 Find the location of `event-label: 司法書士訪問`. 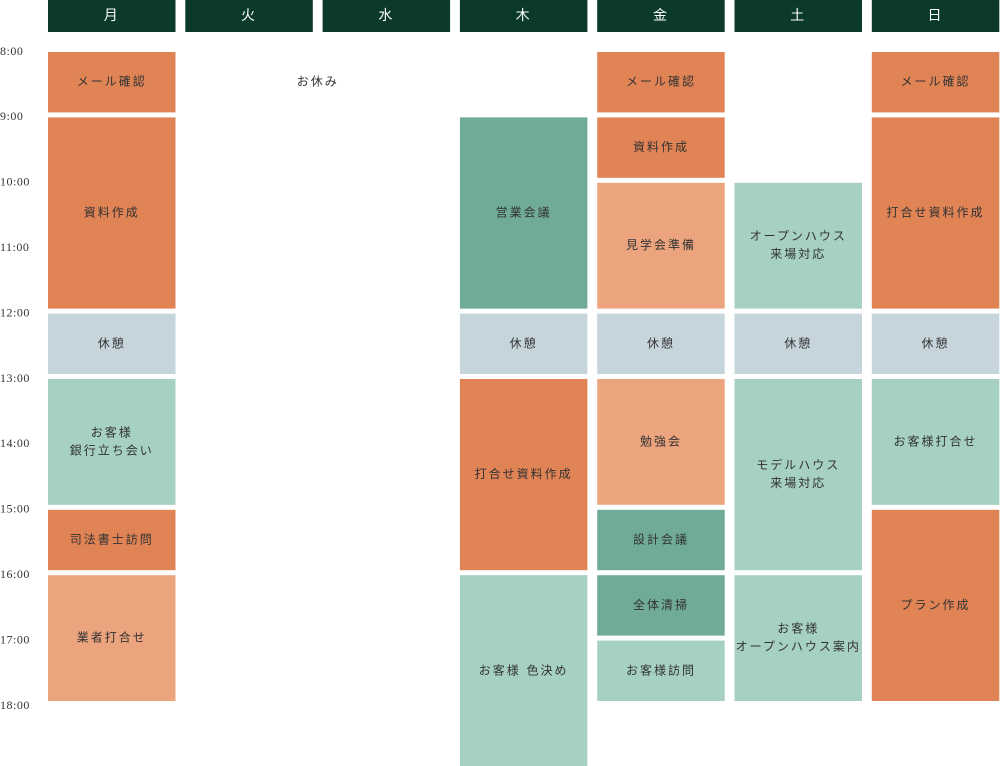

event-label: 司法書士訪問 is located at coordinates (112, 539).